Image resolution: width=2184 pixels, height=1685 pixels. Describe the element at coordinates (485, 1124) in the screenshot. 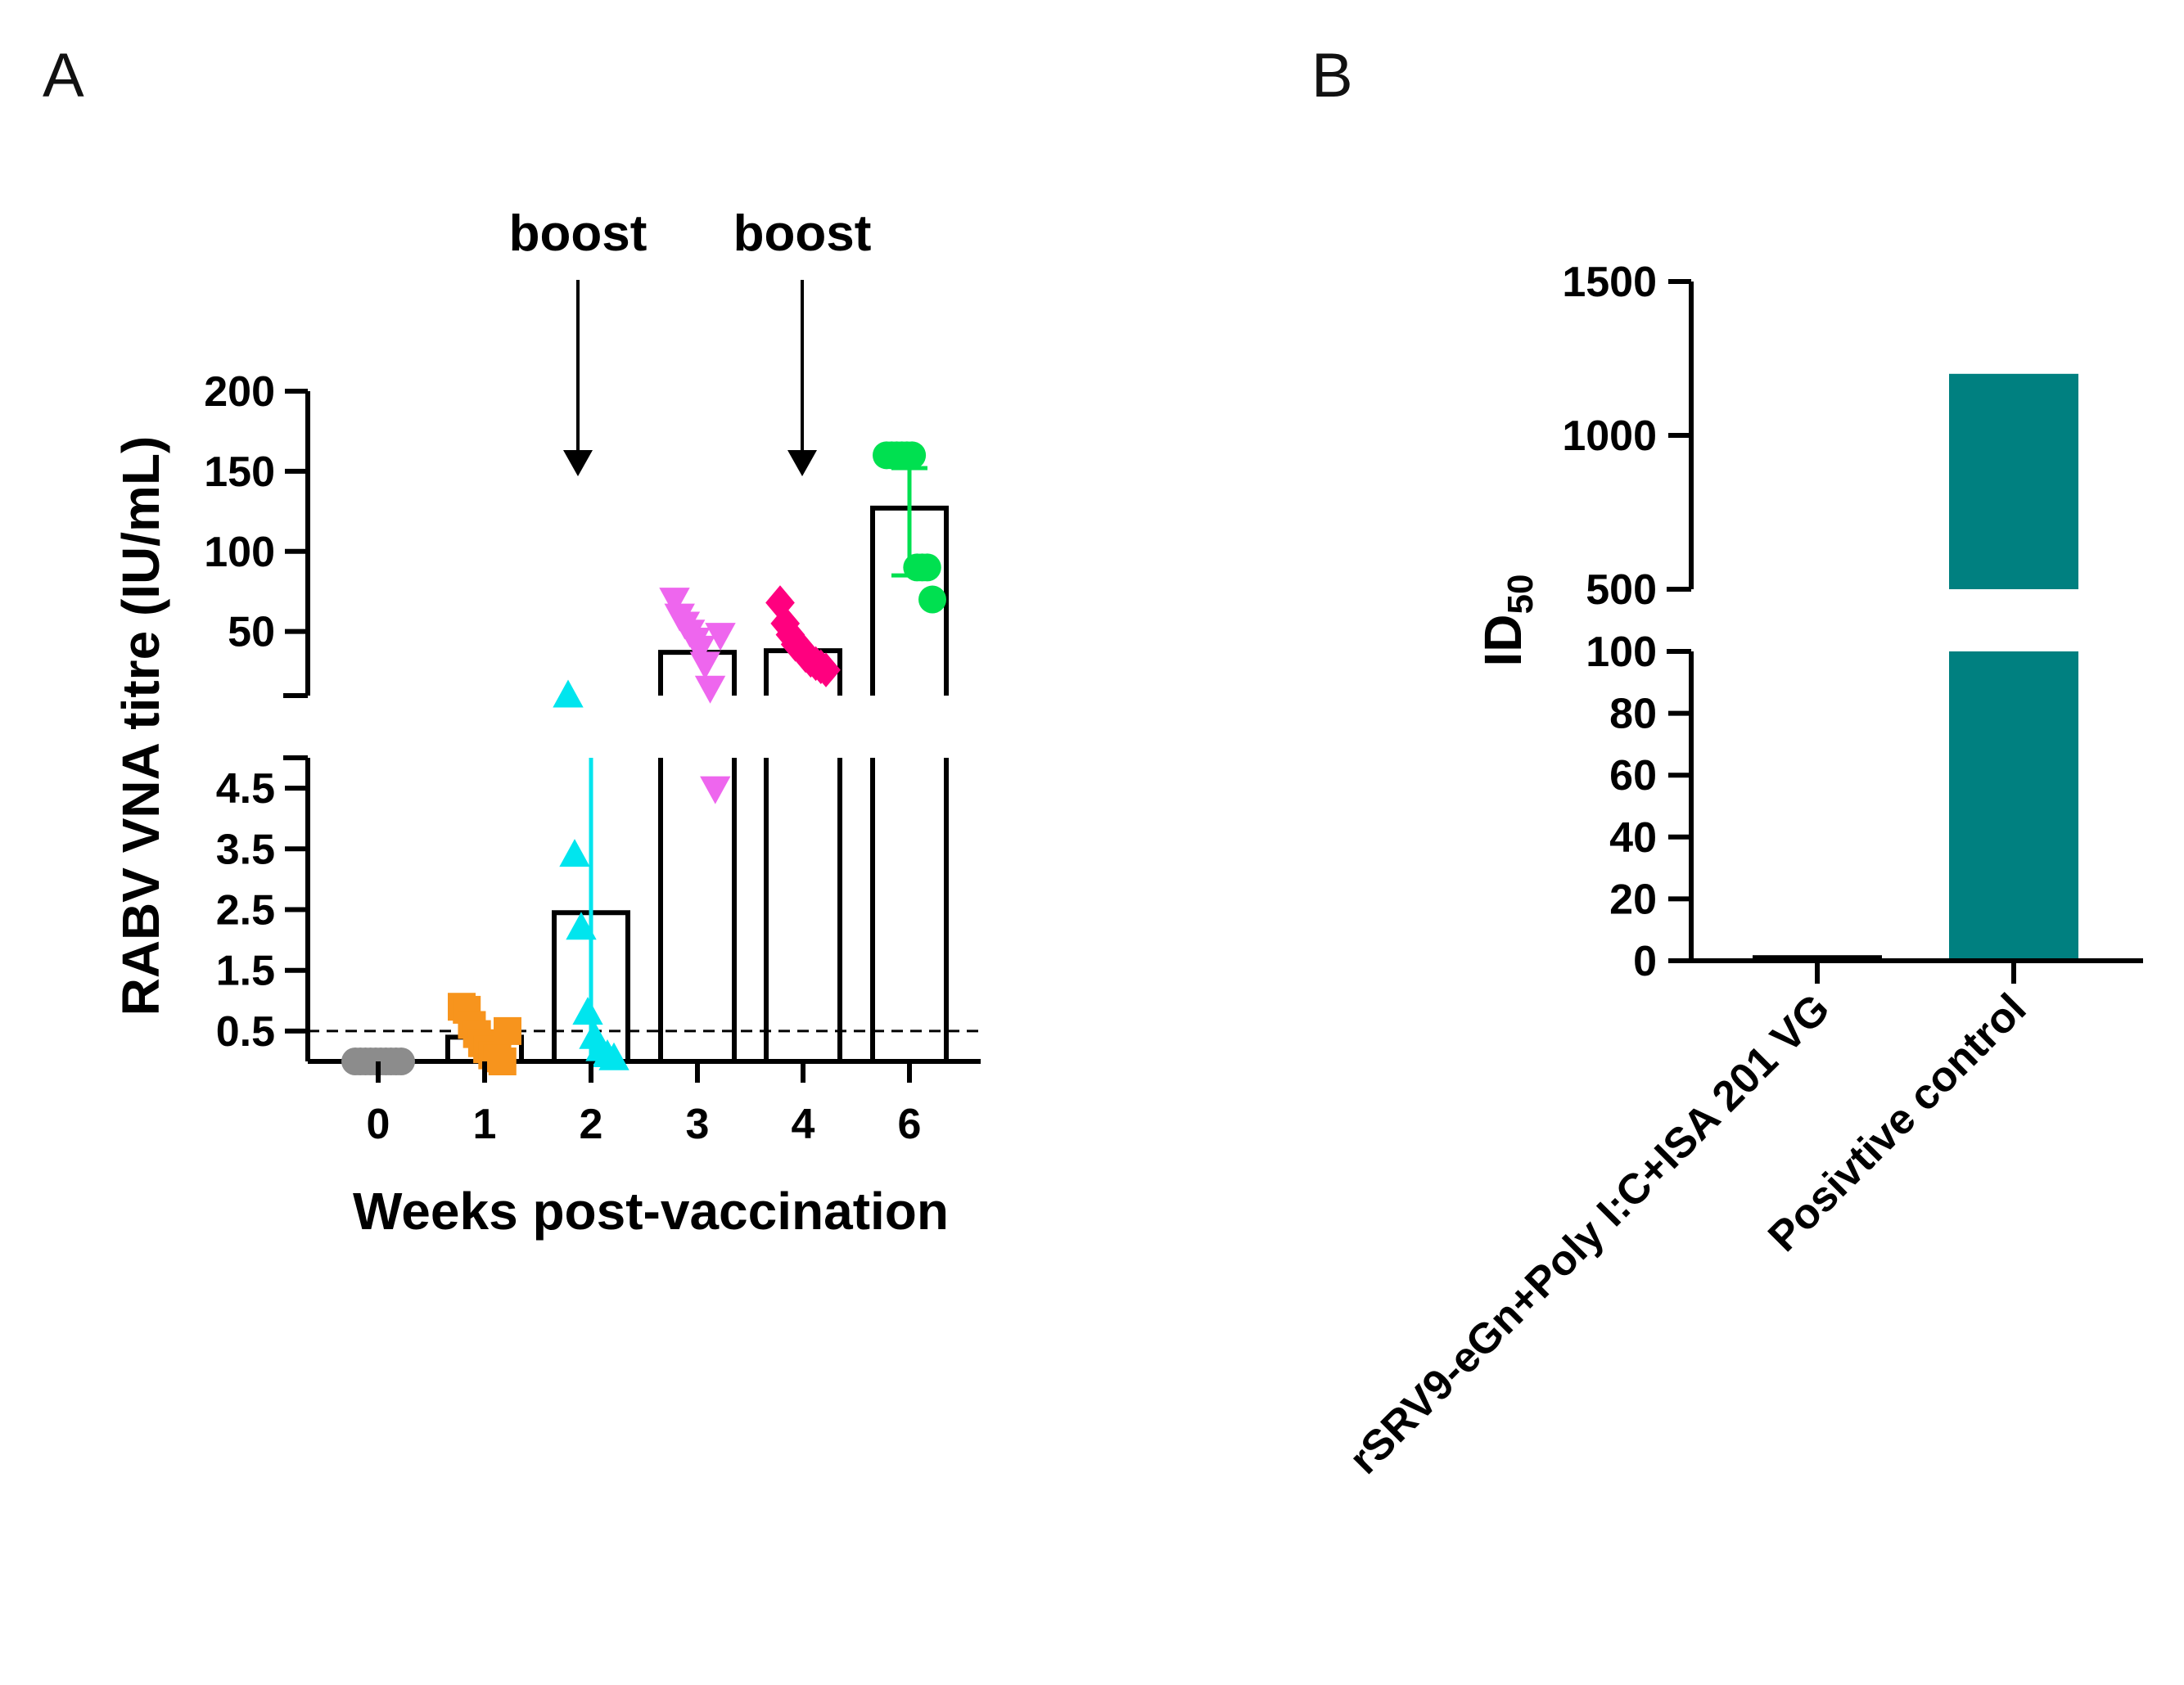

I see `x-tick-label: 1` at that location.